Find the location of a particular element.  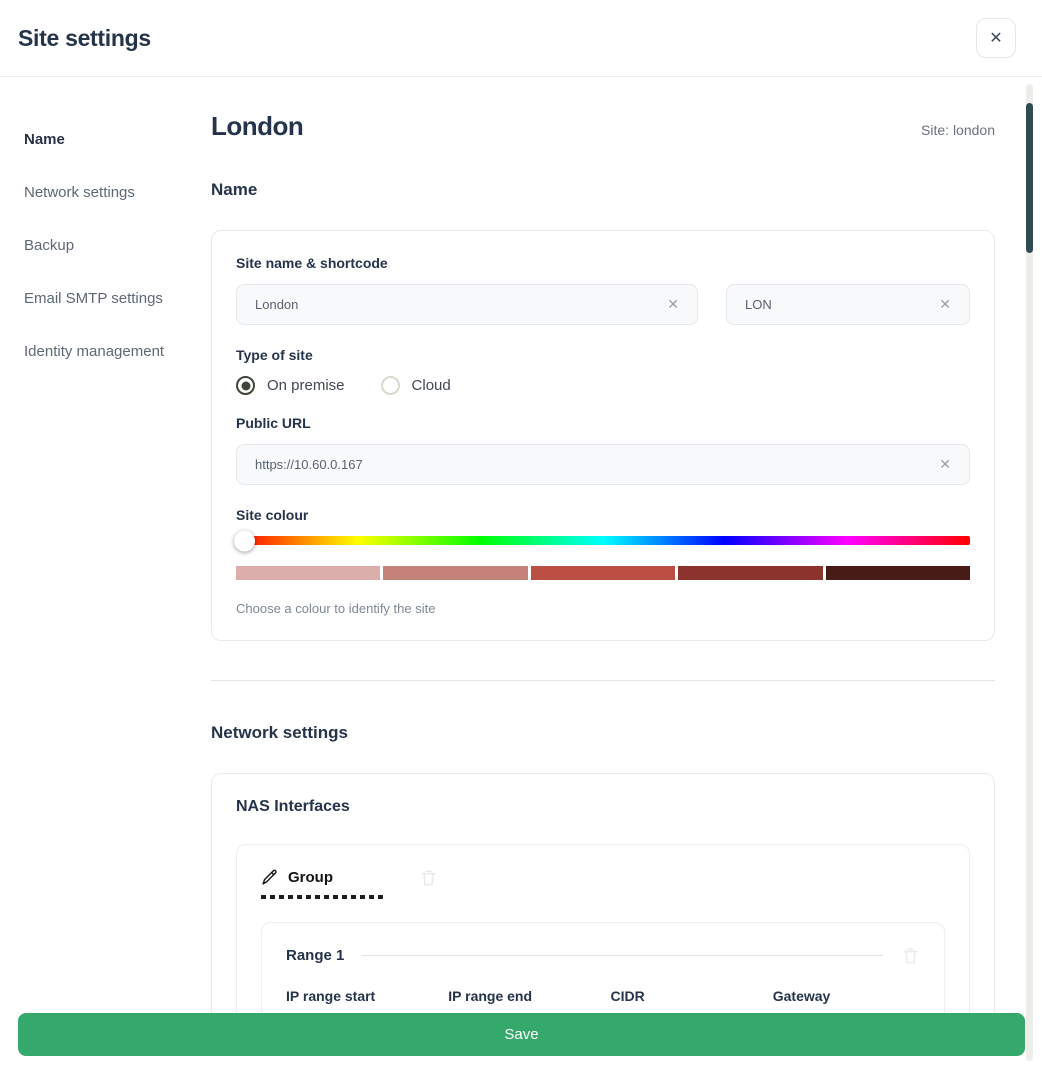

save-button: Save is located at coordinates (521, 1034).